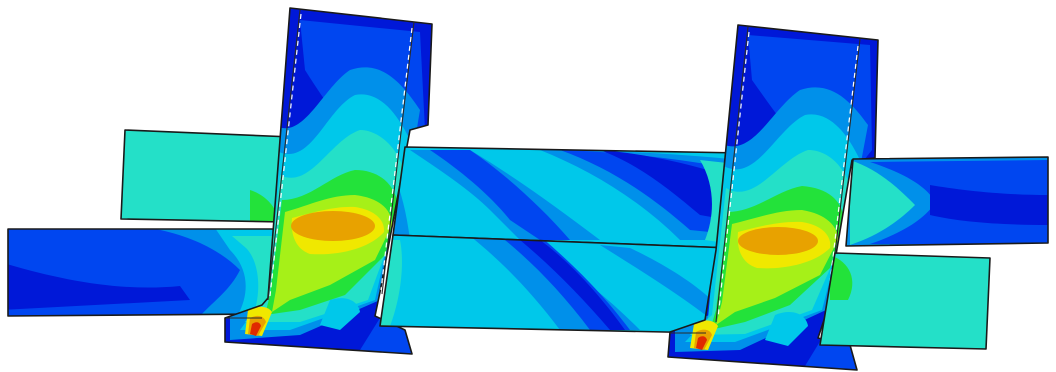 The image size is (1056, 372). I want to click on middle-upper-plate, so click(567, 197).